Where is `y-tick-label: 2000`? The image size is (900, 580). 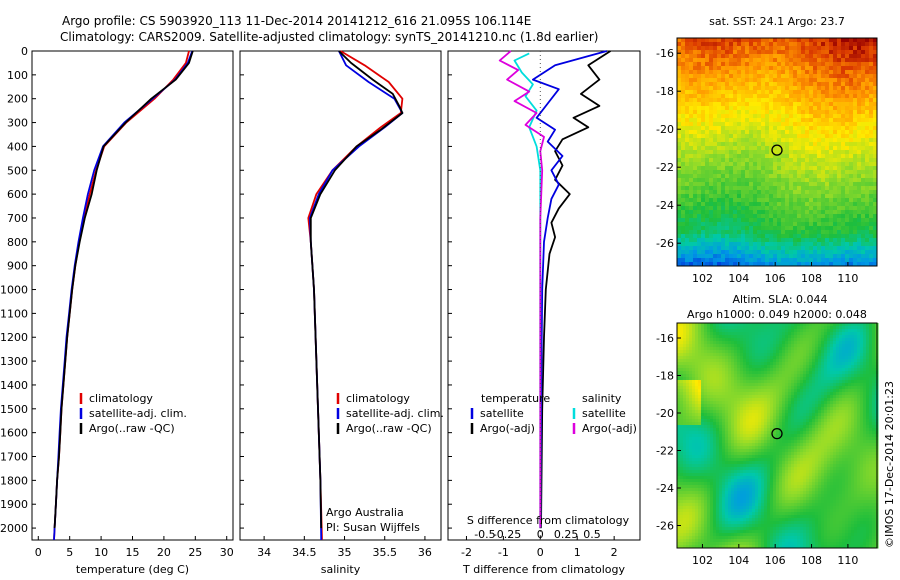 y-tick-label: 2000 is located at coordinates (14, 528).